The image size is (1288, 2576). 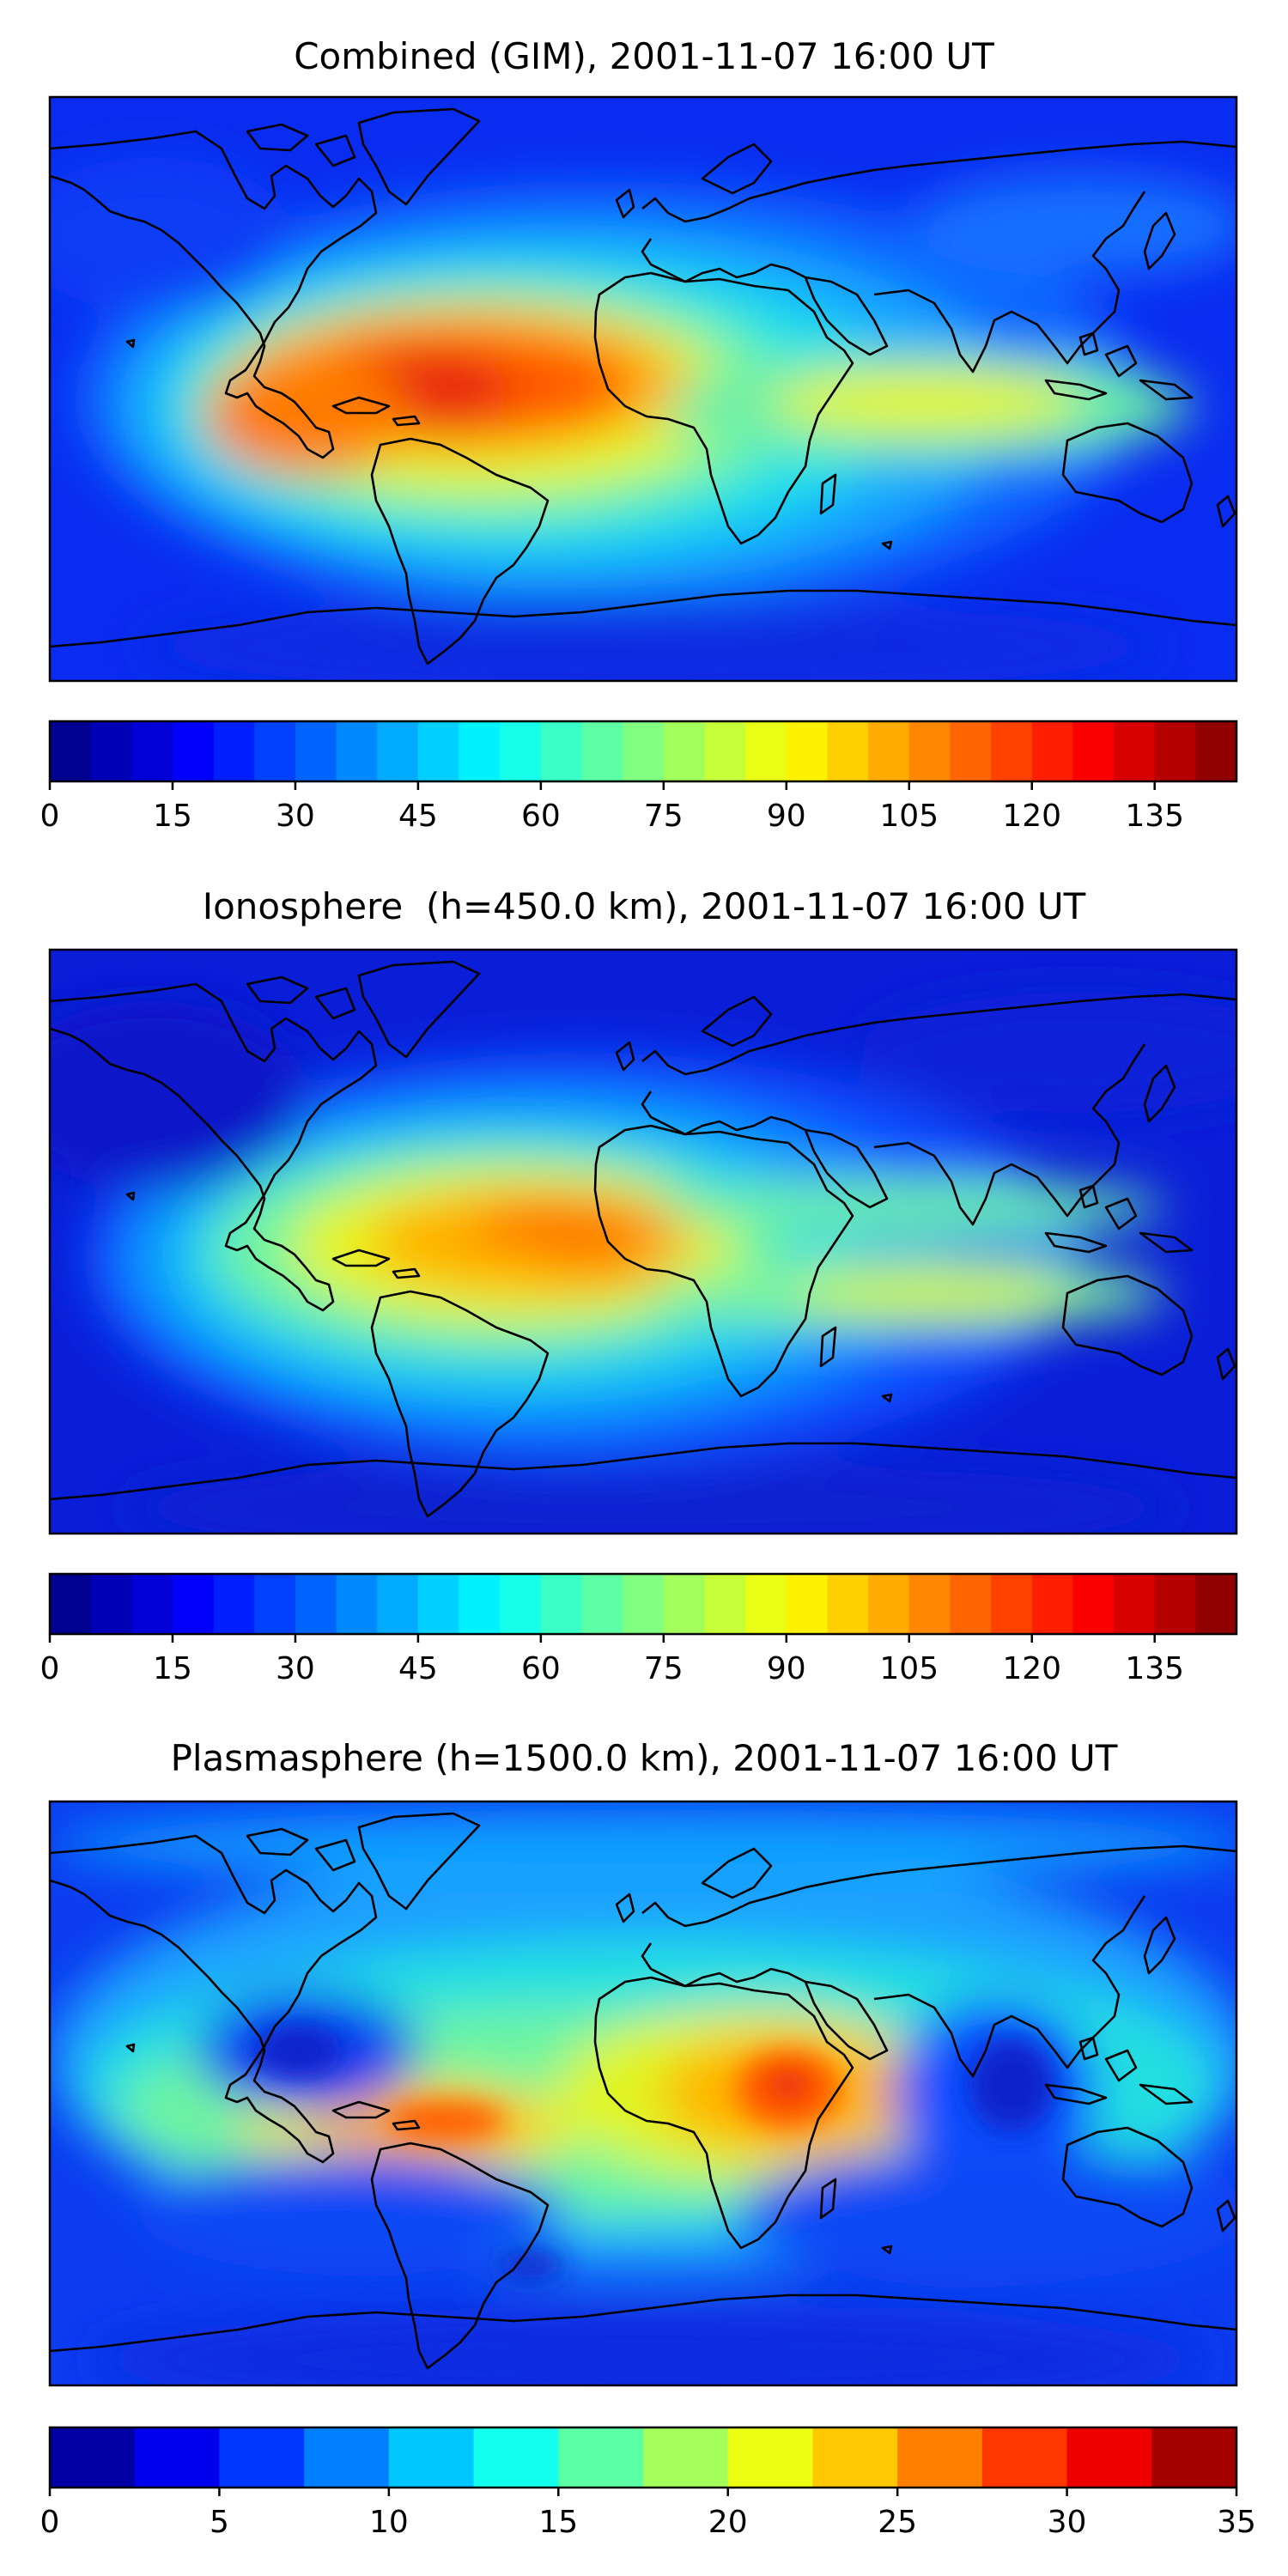 What do you see at coordinates (897, 2522) in the screenshot?
I see `colorbar-tick-label: 25` at bounding box center [897, 2522].